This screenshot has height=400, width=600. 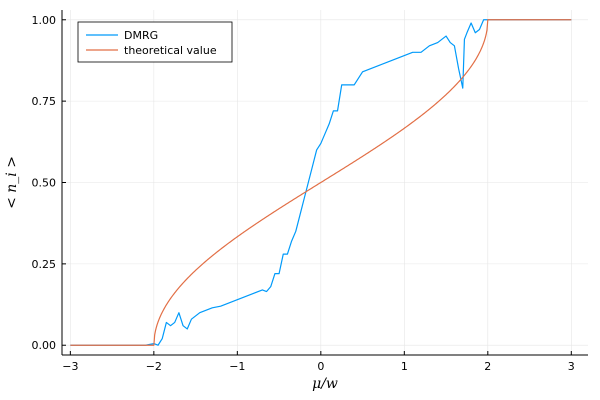 I want to click on x-tick-label: 0, so click(x=320, y=366).